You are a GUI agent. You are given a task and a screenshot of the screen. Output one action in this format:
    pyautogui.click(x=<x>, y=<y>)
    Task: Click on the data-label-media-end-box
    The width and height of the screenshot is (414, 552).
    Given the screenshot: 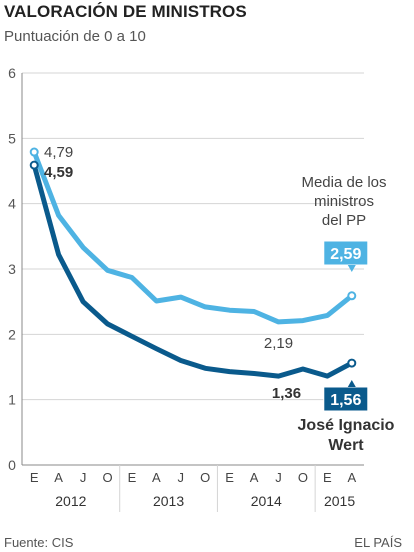 What is the action you would take?
    pyautogui.click(x=346, y=253)
    